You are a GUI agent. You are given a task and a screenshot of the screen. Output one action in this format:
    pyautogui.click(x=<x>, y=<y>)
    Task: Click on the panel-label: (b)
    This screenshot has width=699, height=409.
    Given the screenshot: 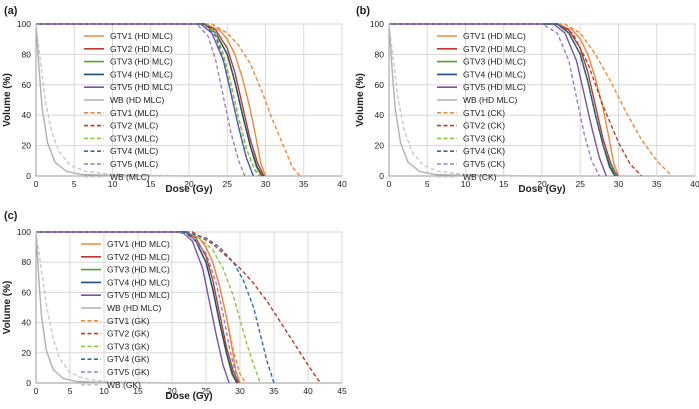 What is the action you would take?
    pyautogui.click(x=363, y=11)
    